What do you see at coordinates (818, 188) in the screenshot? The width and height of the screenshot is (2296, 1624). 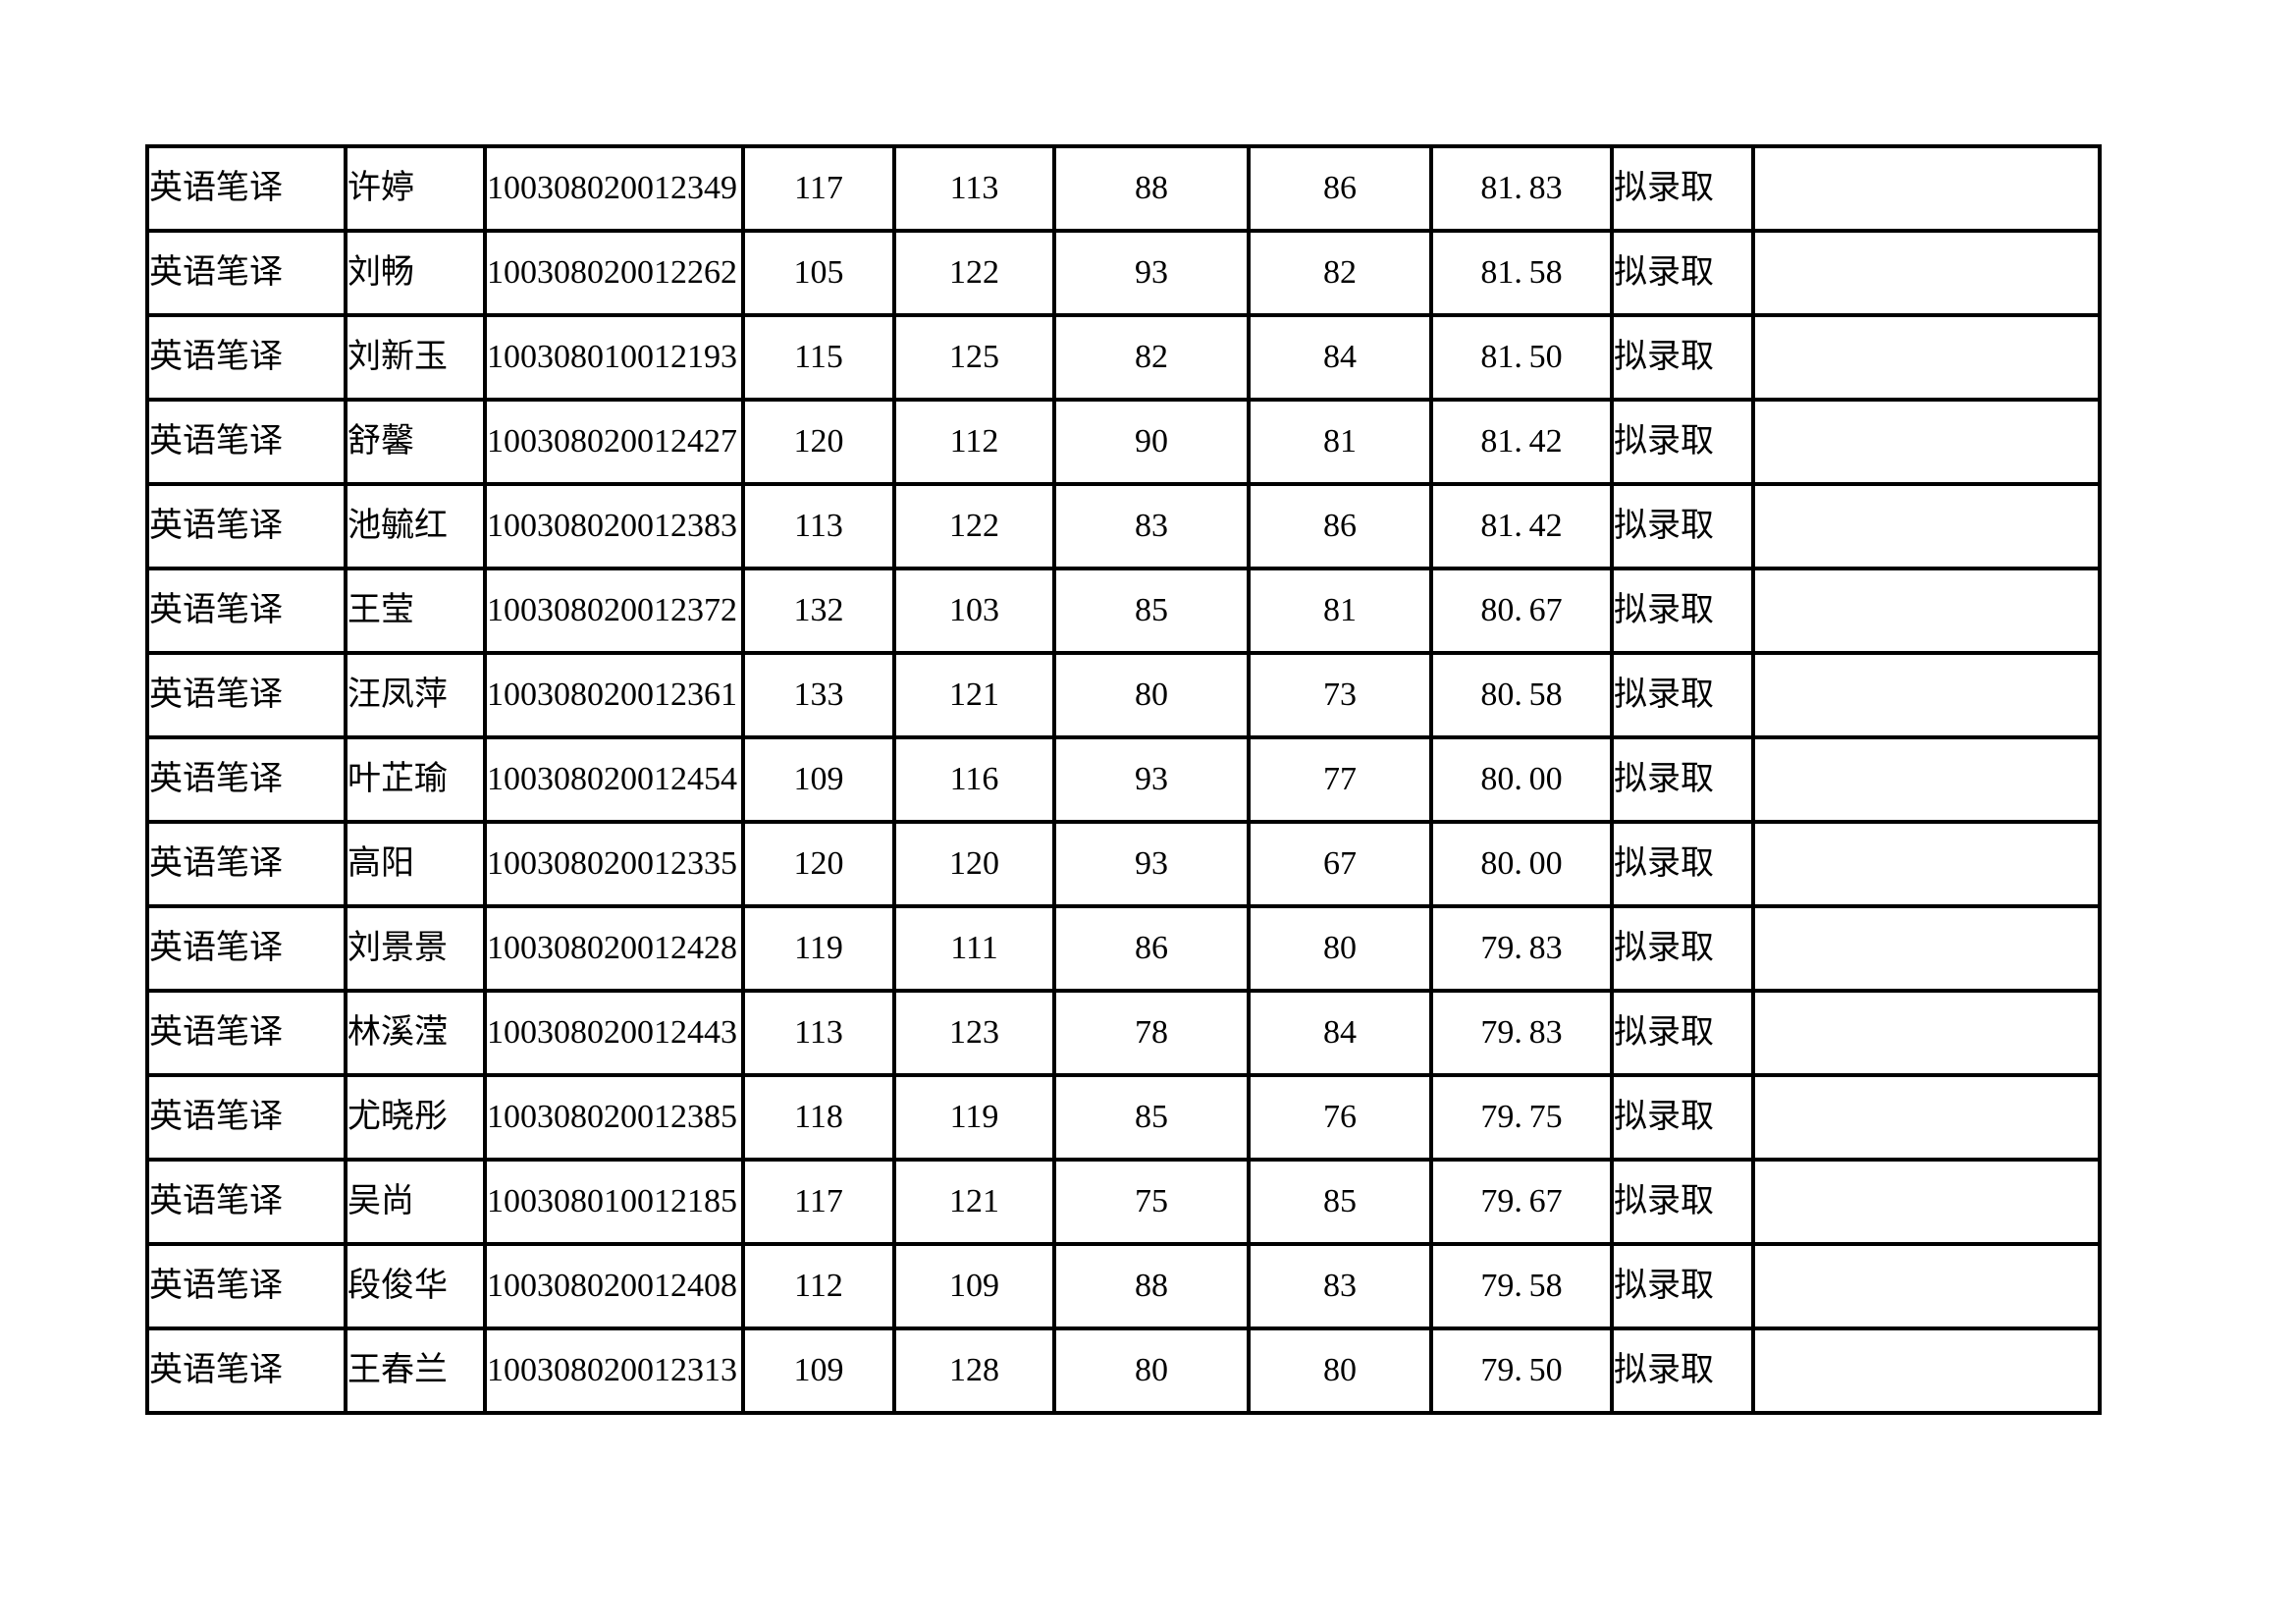 I see `cell-score_1: 117` at bounding box center [818, 188].